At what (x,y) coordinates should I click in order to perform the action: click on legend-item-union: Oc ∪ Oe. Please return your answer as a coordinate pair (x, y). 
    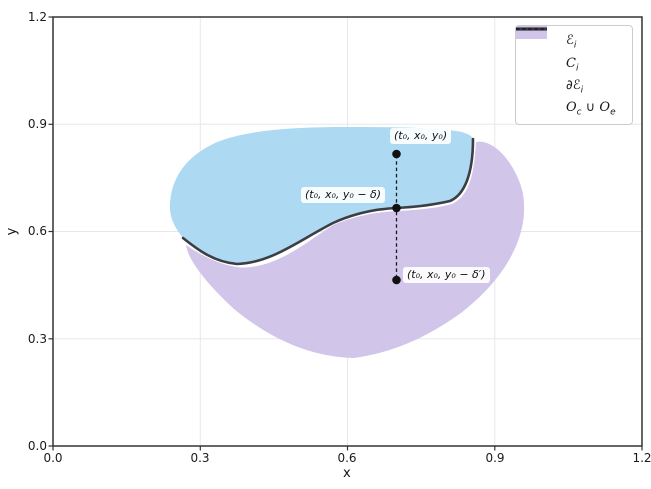
    Looking at the image, I should click on (570, 74).